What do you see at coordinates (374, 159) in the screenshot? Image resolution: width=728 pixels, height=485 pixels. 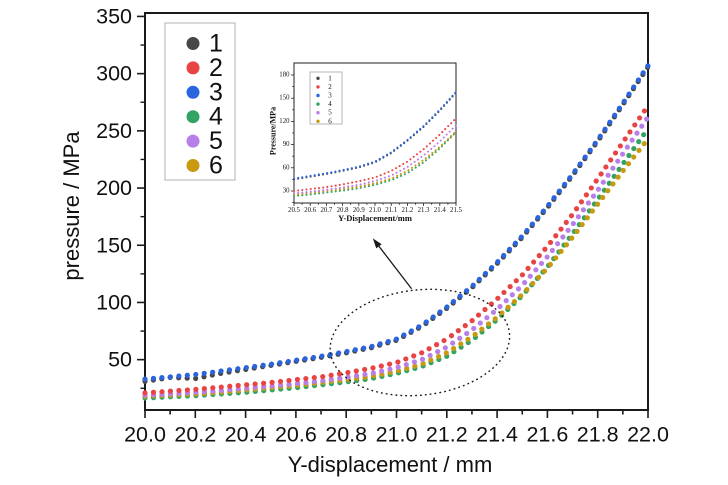 I see `series-5-dots` at bounding box center [374, 159].